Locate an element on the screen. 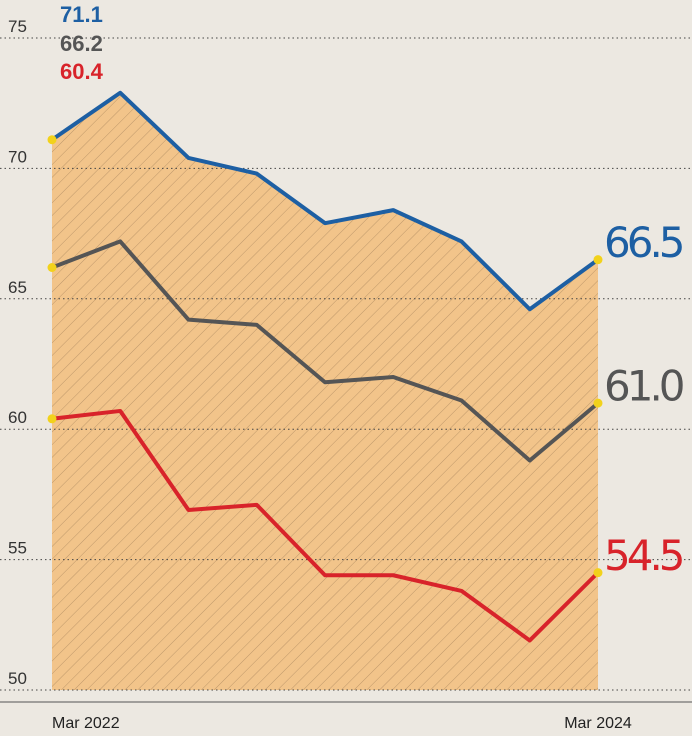  value-label: 71.1 is located at coordinates (81, 14).